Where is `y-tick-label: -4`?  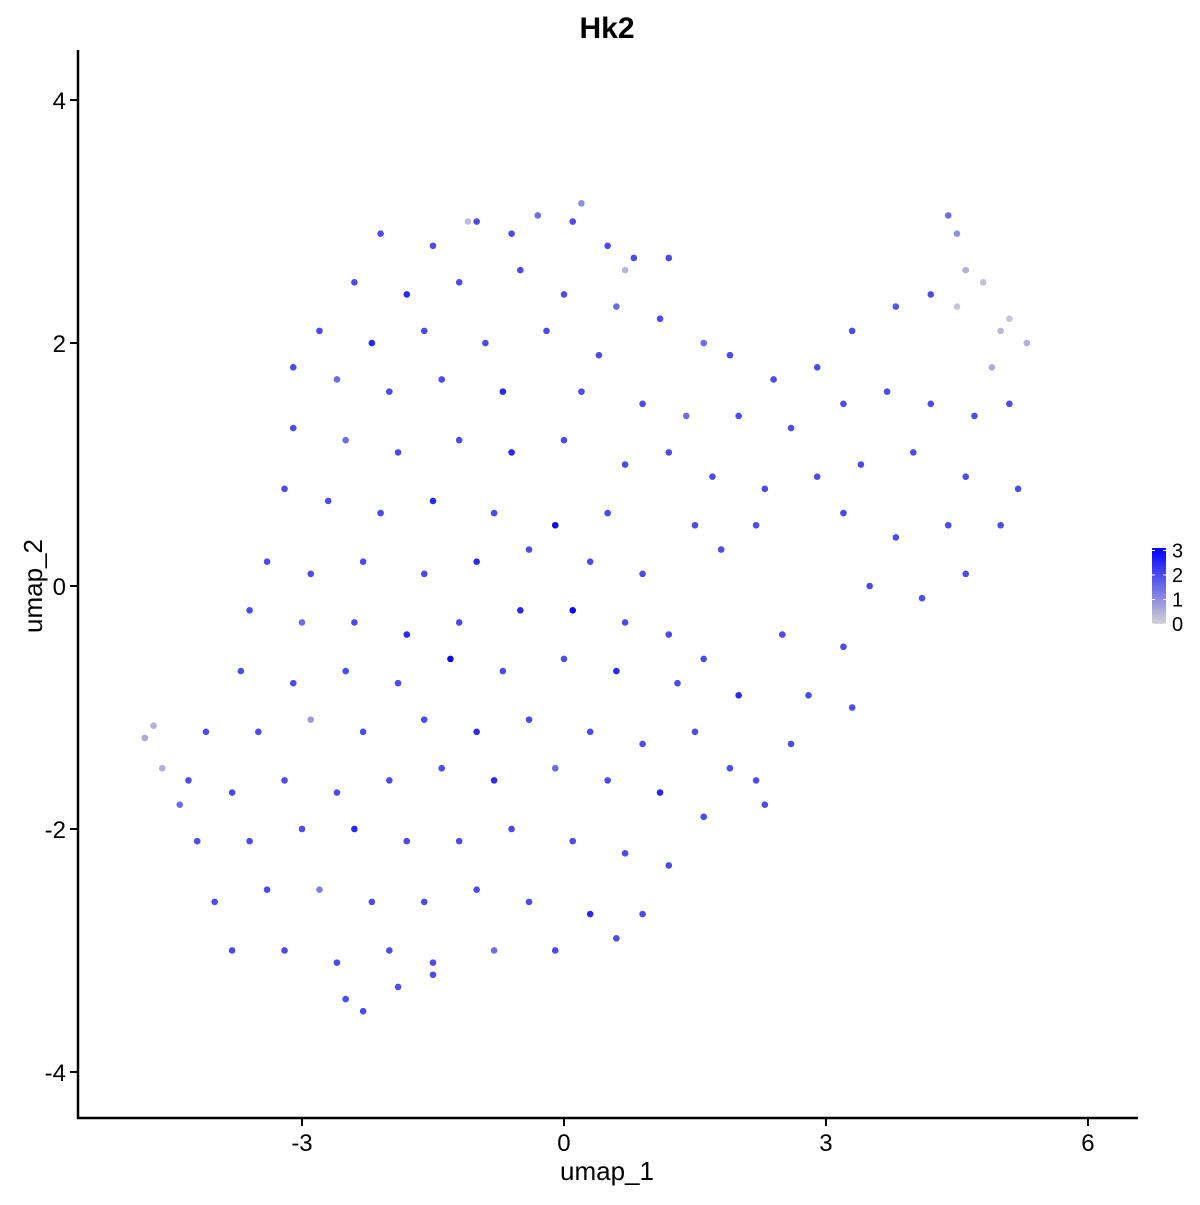 y-tick-label: -4 is located at coordinates (55, 1073).